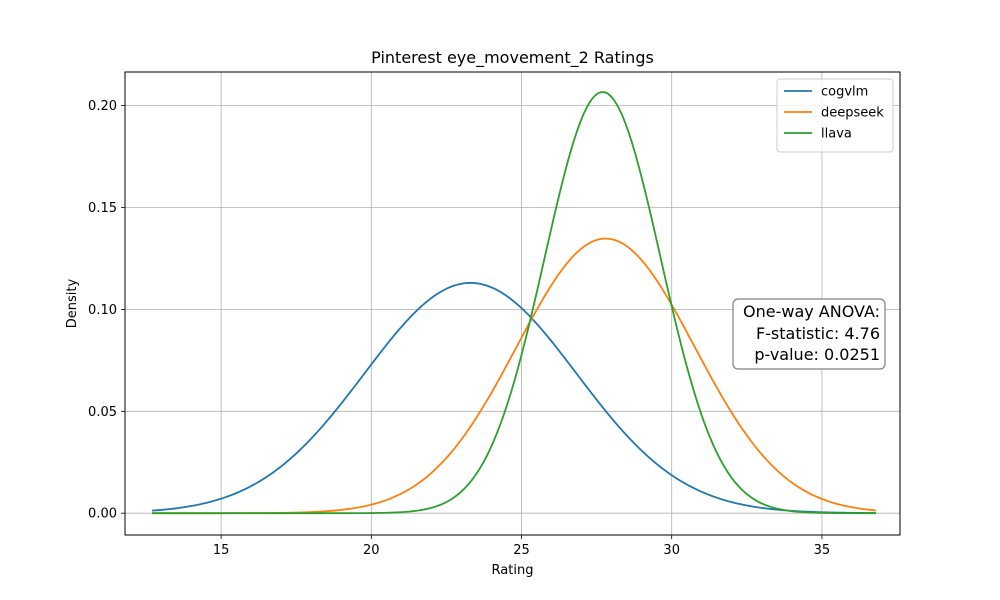 The height and width of the screenshot is (600, 1000). I want to click on x-tick-label: 15, so click(221, 550).